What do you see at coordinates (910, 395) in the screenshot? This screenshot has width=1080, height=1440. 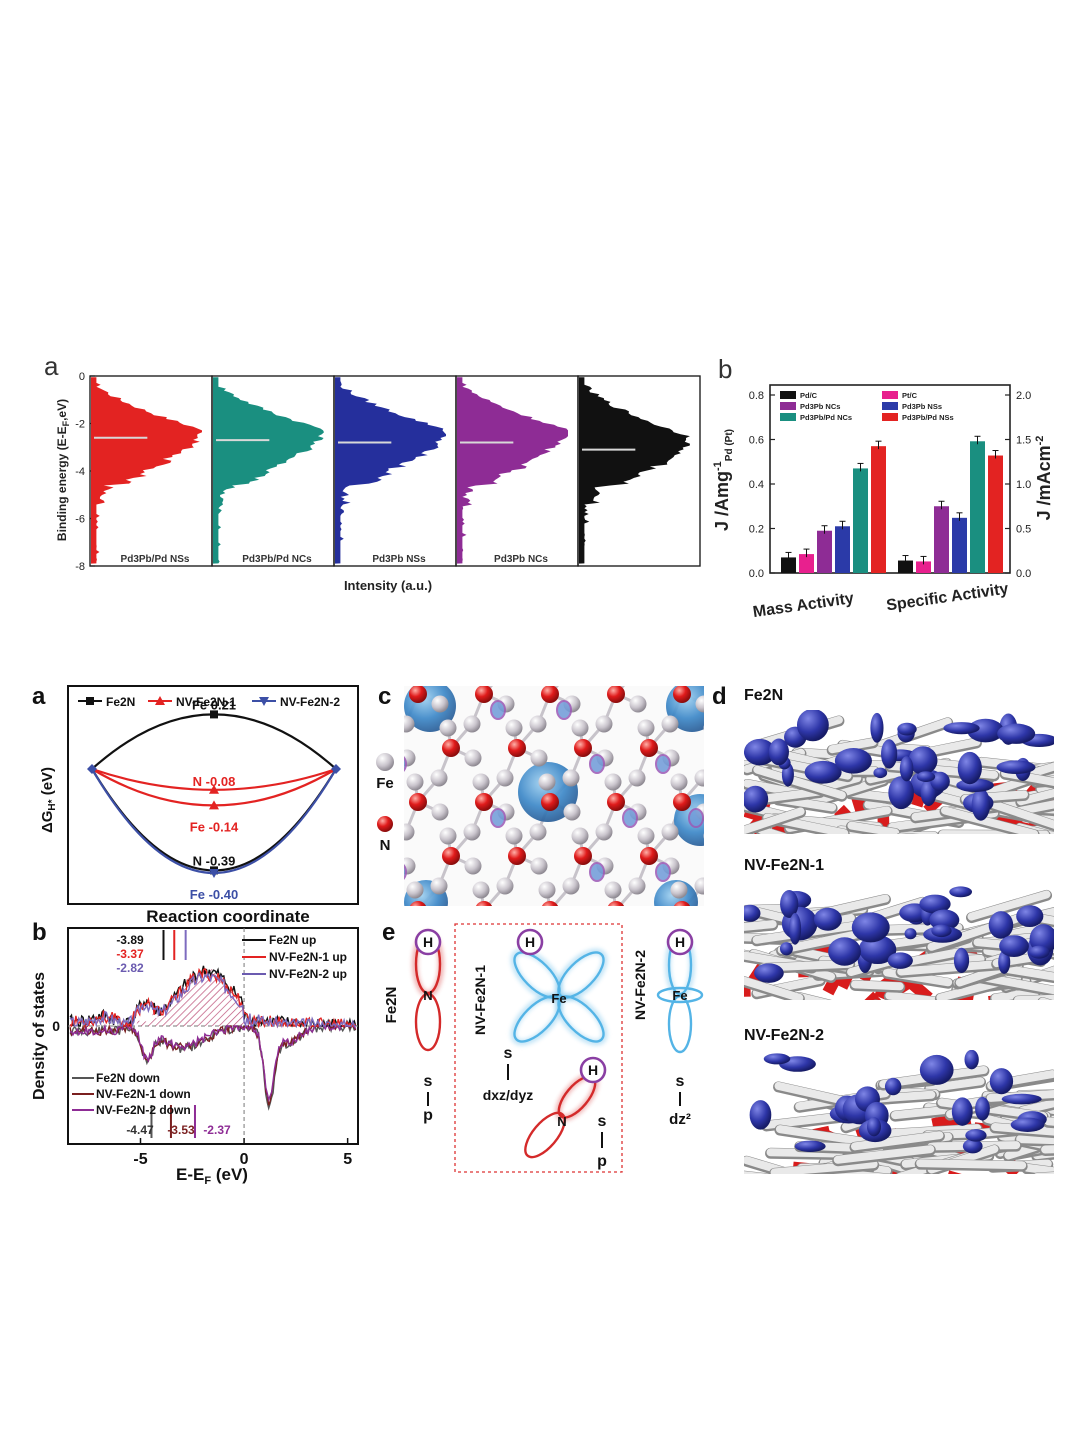 I see `legend-label: Pt/C` at bounding box center [910, 395].